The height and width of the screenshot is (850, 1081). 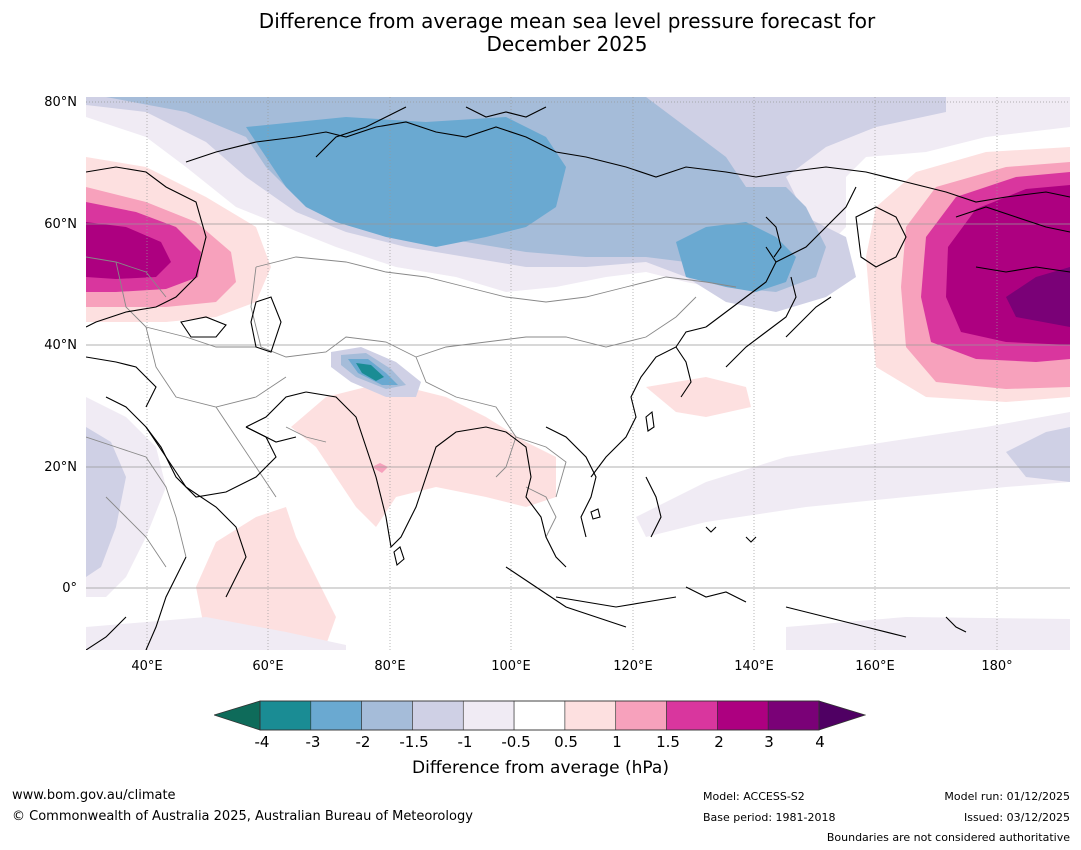 I want to click on colorbar, so click(x=540, y=715).